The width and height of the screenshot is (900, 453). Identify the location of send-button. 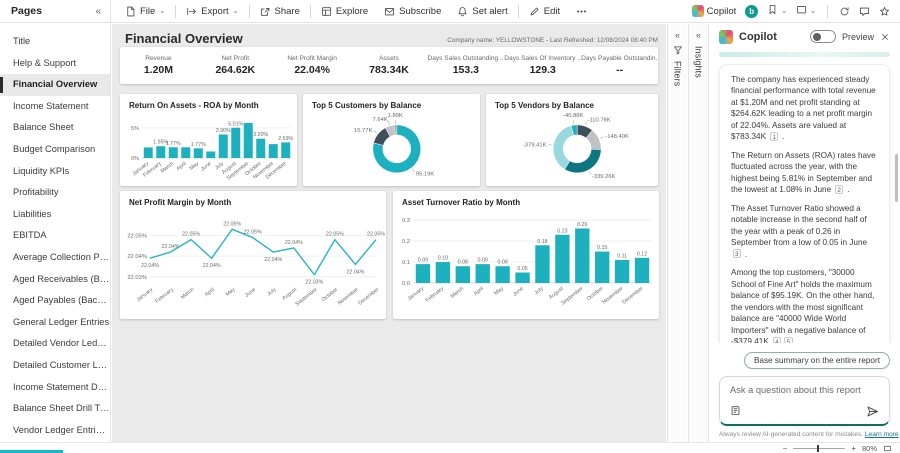
(872, 411).